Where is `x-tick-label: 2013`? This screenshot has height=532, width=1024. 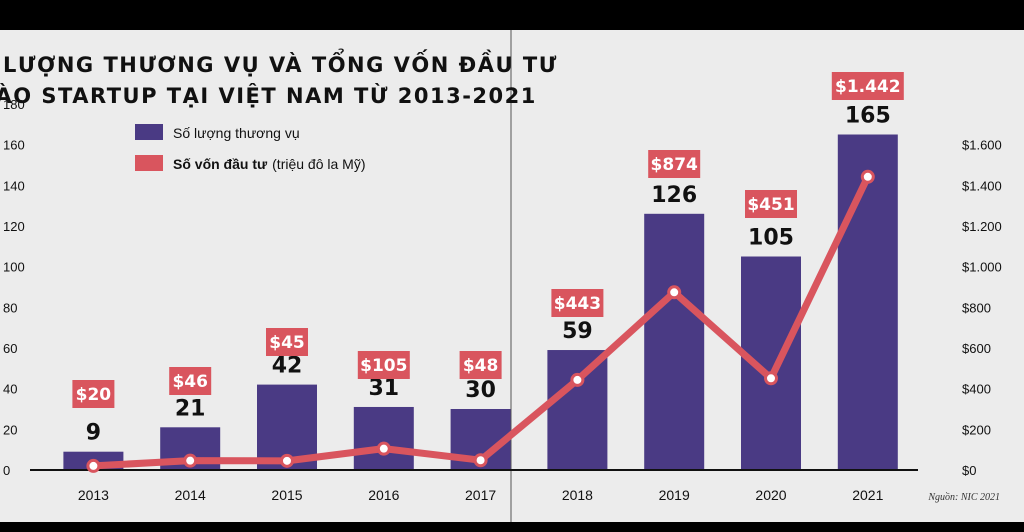
x-tick-label: 2013 is located at coordinates (93, 495).